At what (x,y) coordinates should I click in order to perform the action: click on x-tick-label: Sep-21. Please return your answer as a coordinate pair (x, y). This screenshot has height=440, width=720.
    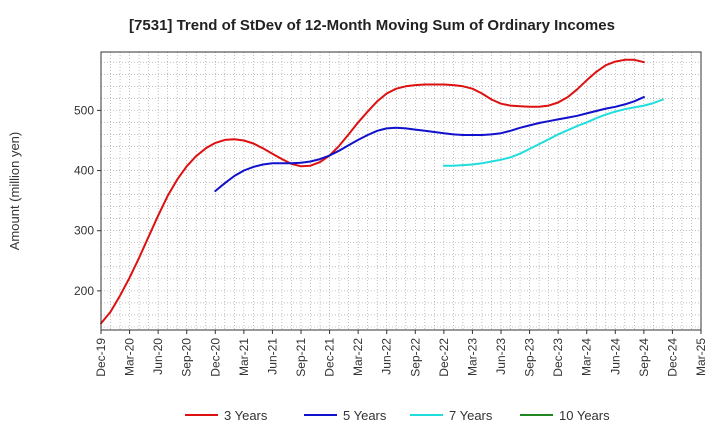
    Looking at the image, I should click on (301, 357).